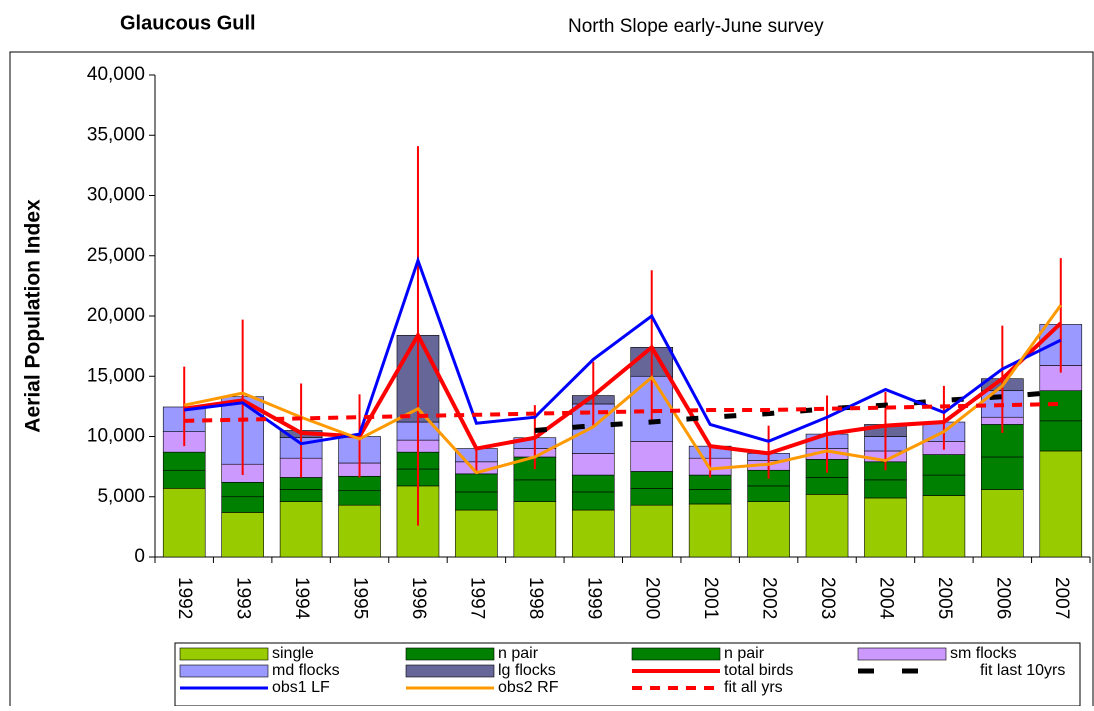 This screenshot has width=1094, height=711. I want to click on x-tick-label: 2005, so click(944, 598).